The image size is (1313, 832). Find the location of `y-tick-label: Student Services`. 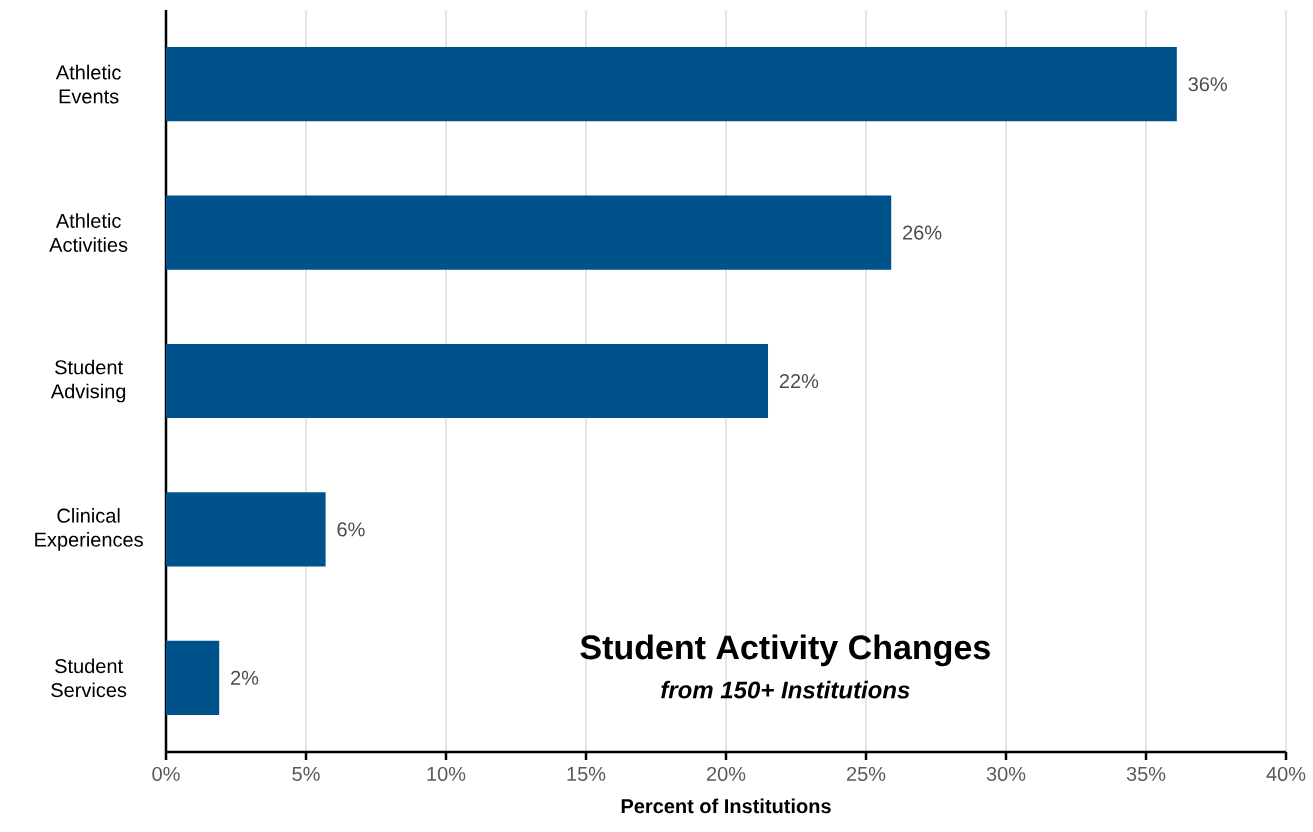

y-tick-label: Student Services is located at coordinates (89, 678).